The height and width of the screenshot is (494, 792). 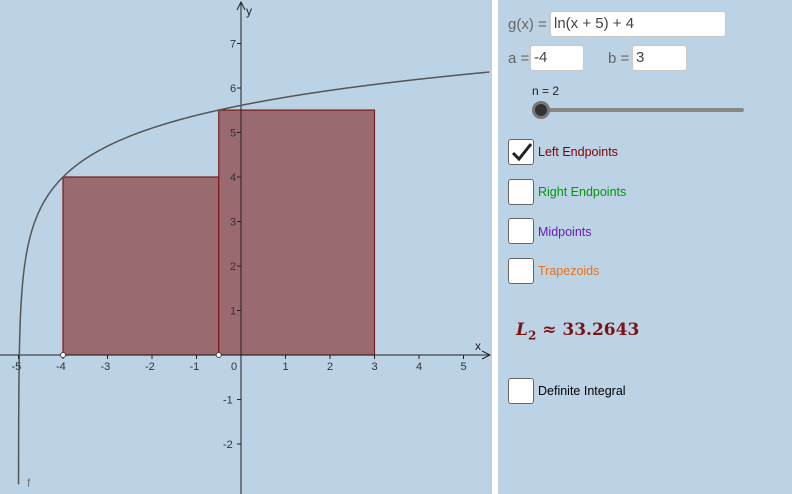 What do you see at coordinates (521, 391) in the screenshot?
I see `definite-integral-checkbox` at bounding box center [521, 391].